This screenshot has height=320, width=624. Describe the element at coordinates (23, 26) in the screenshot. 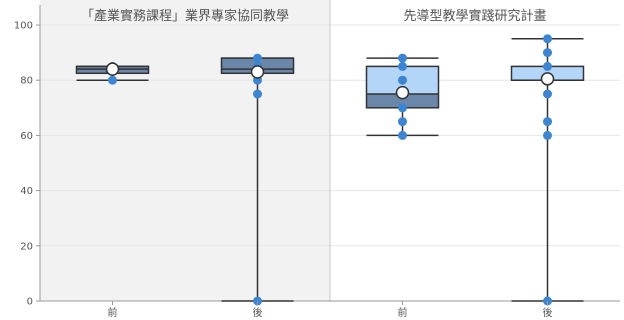

I see `y-tick-label: 100` at that location.